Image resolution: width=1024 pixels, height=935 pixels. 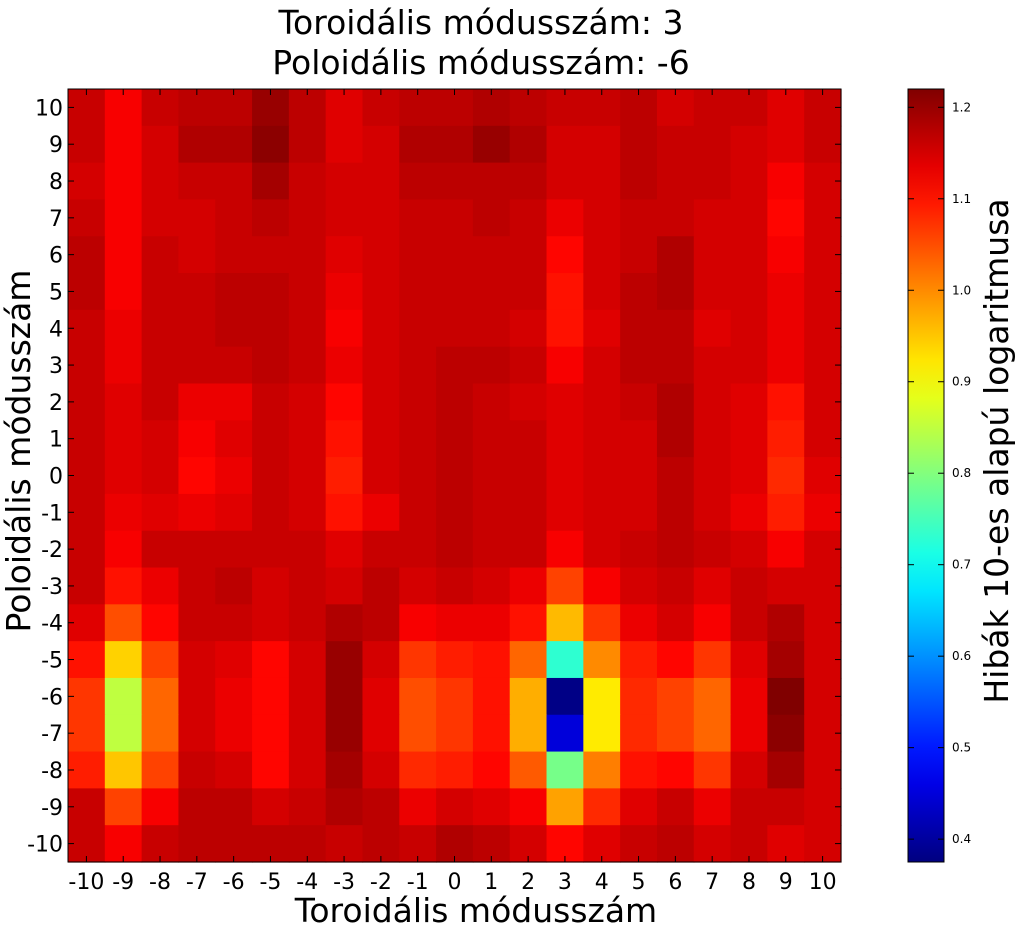 I want to click on y-tick-label: -7, so click(x=52, y=734).